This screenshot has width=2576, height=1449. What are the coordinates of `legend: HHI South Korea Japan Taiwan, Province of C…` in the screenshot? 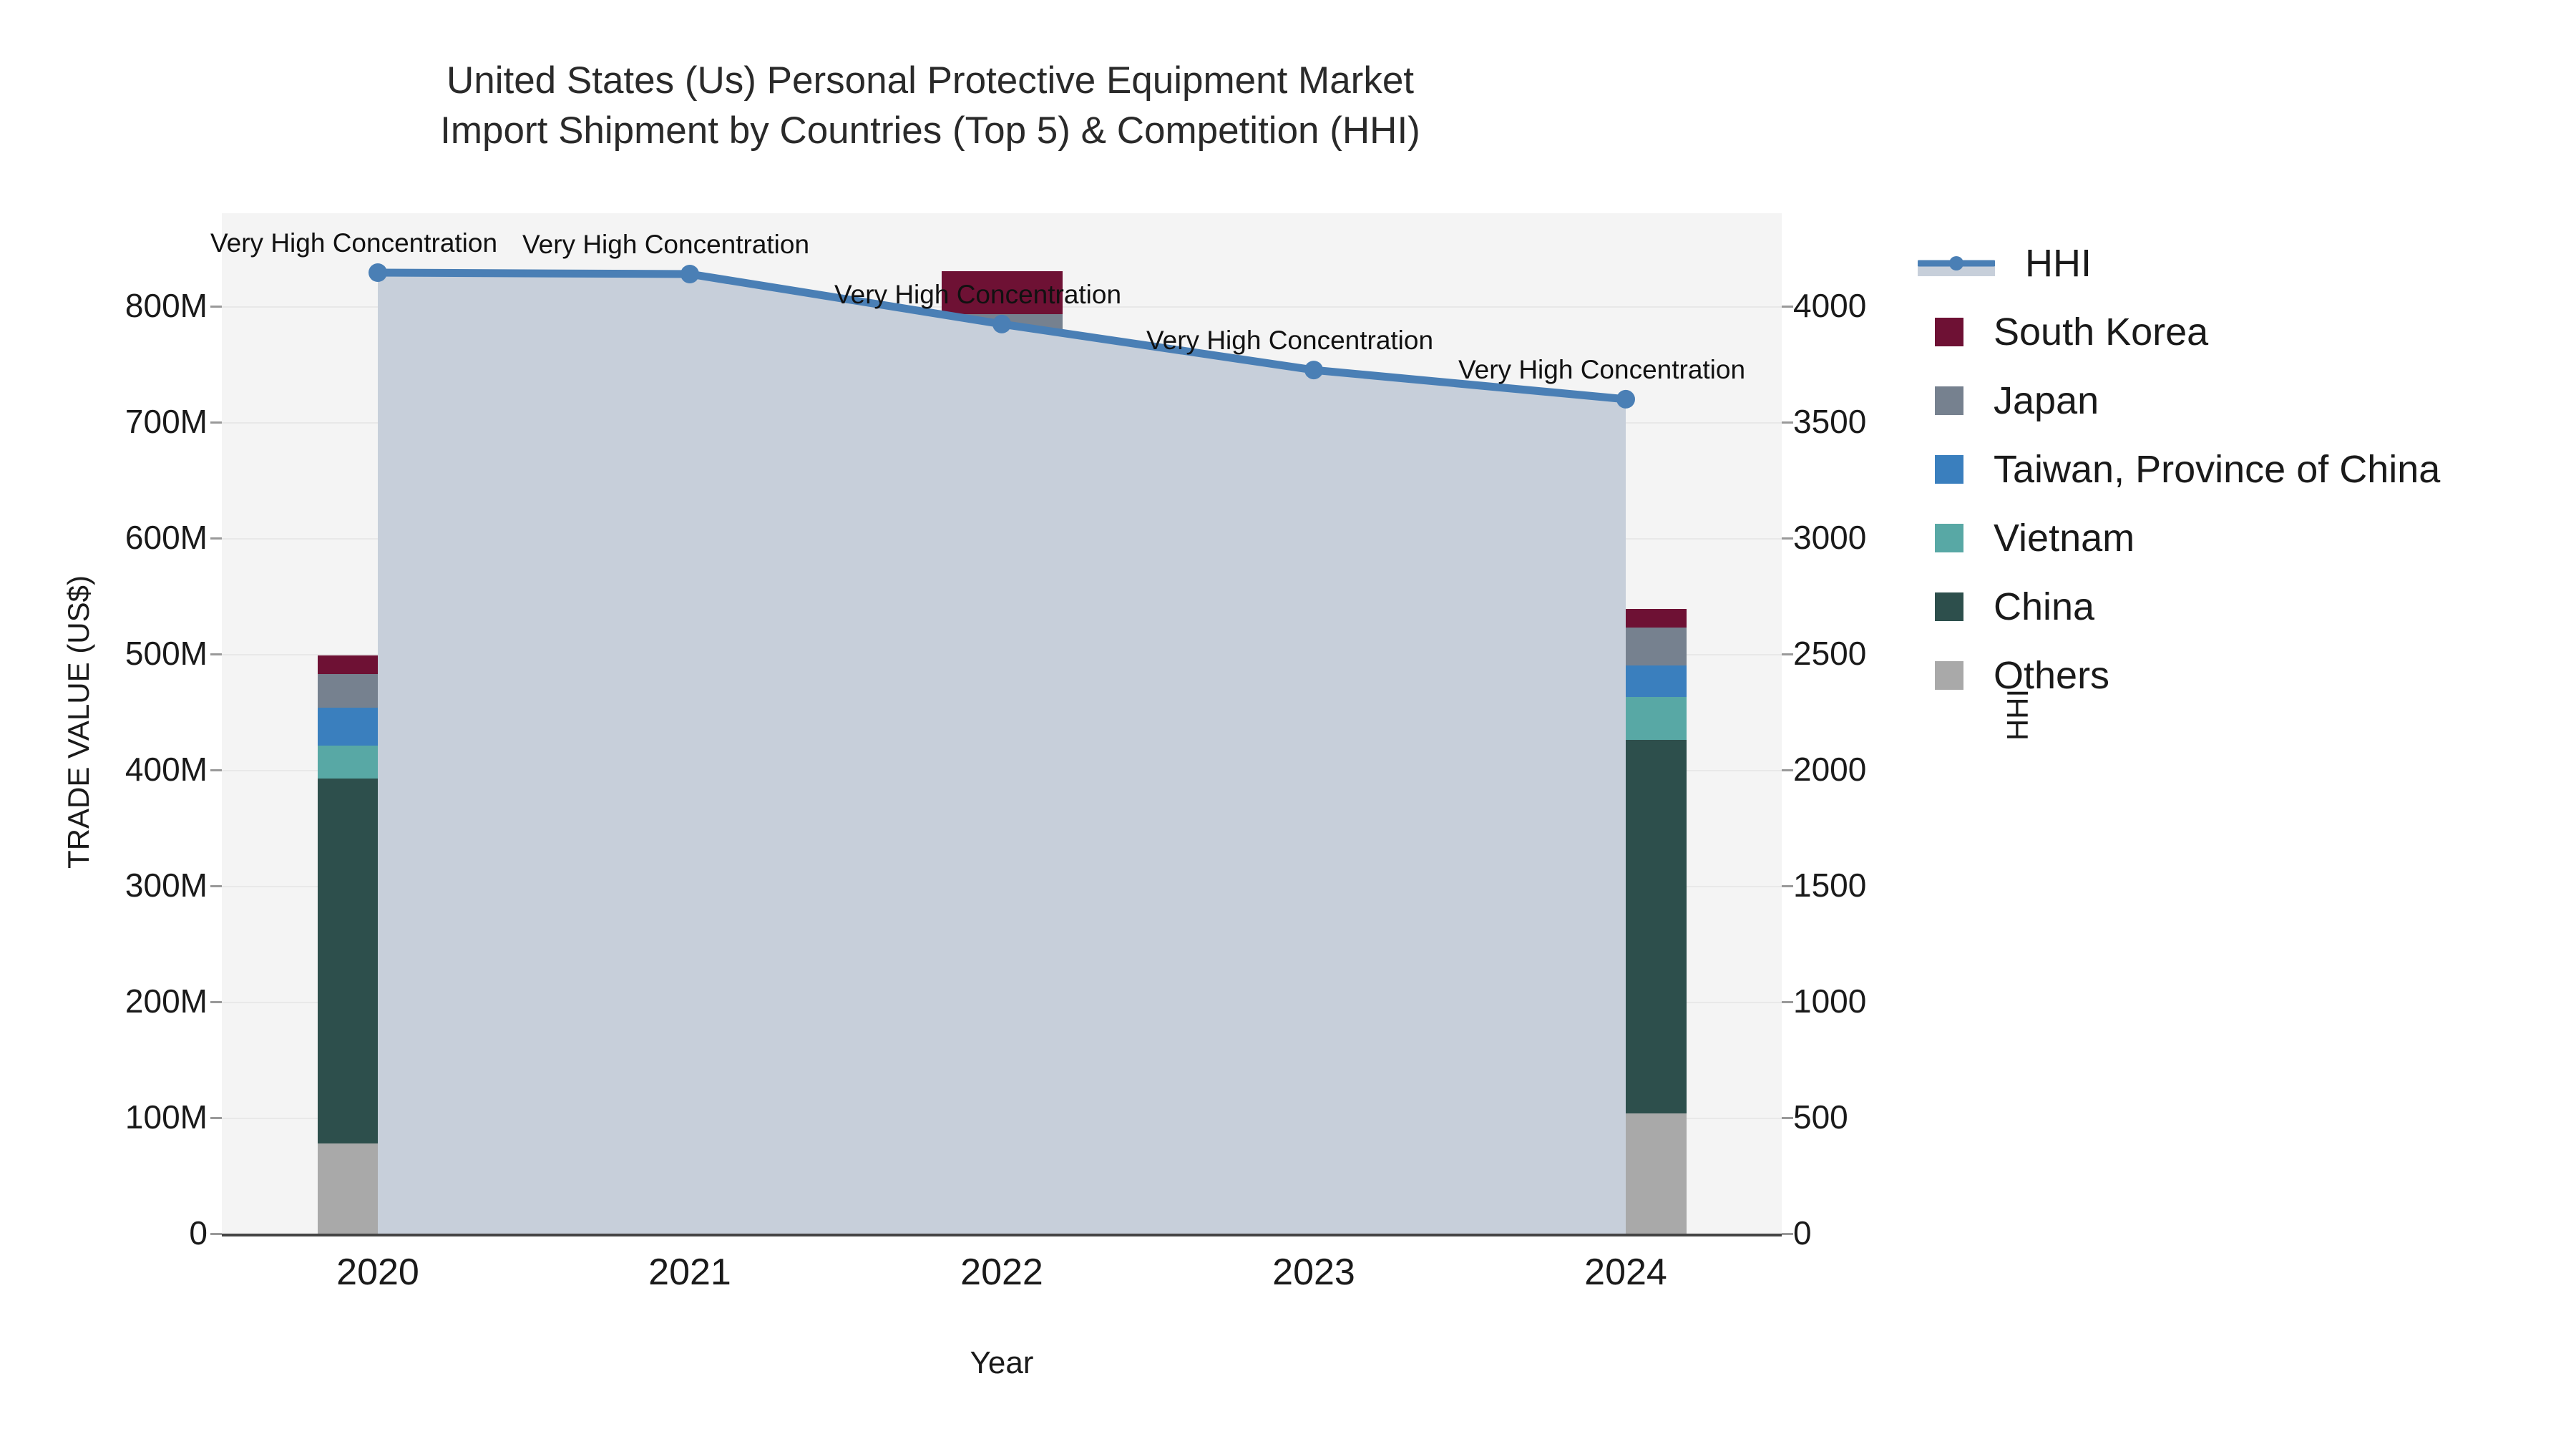 It's located at (2239, 469).